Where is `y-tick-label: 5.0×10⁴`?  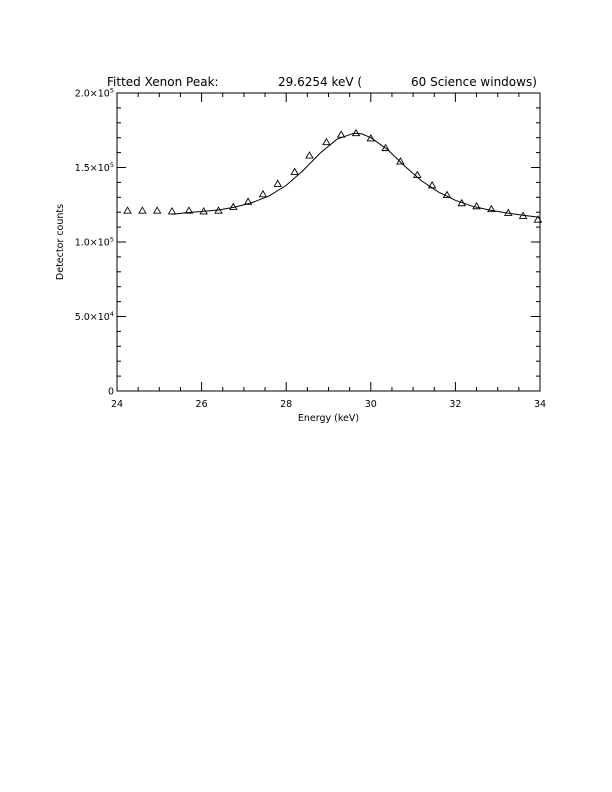 y-tick-label: 5.0×10⁴ is located at coordinates (94, 316).